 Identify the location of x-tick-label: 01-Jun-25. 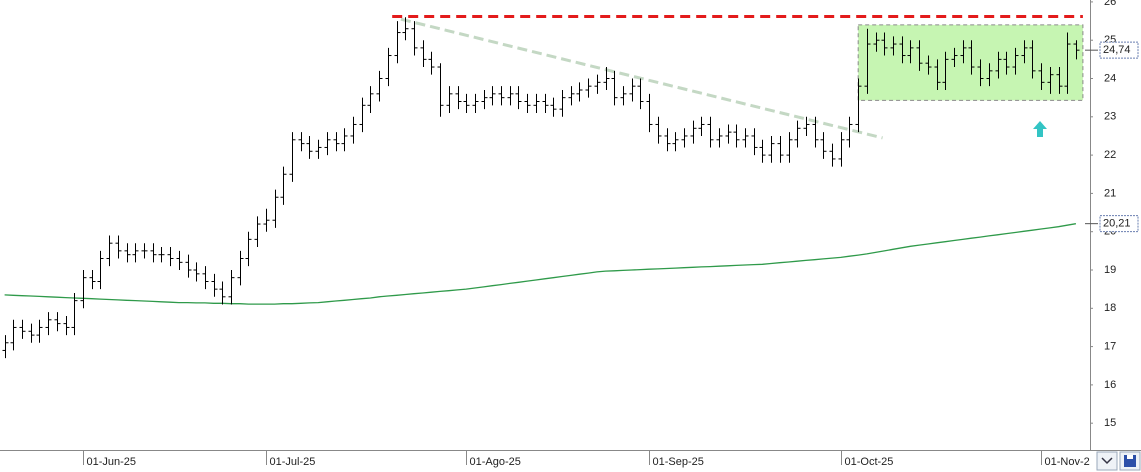
(112, 462).